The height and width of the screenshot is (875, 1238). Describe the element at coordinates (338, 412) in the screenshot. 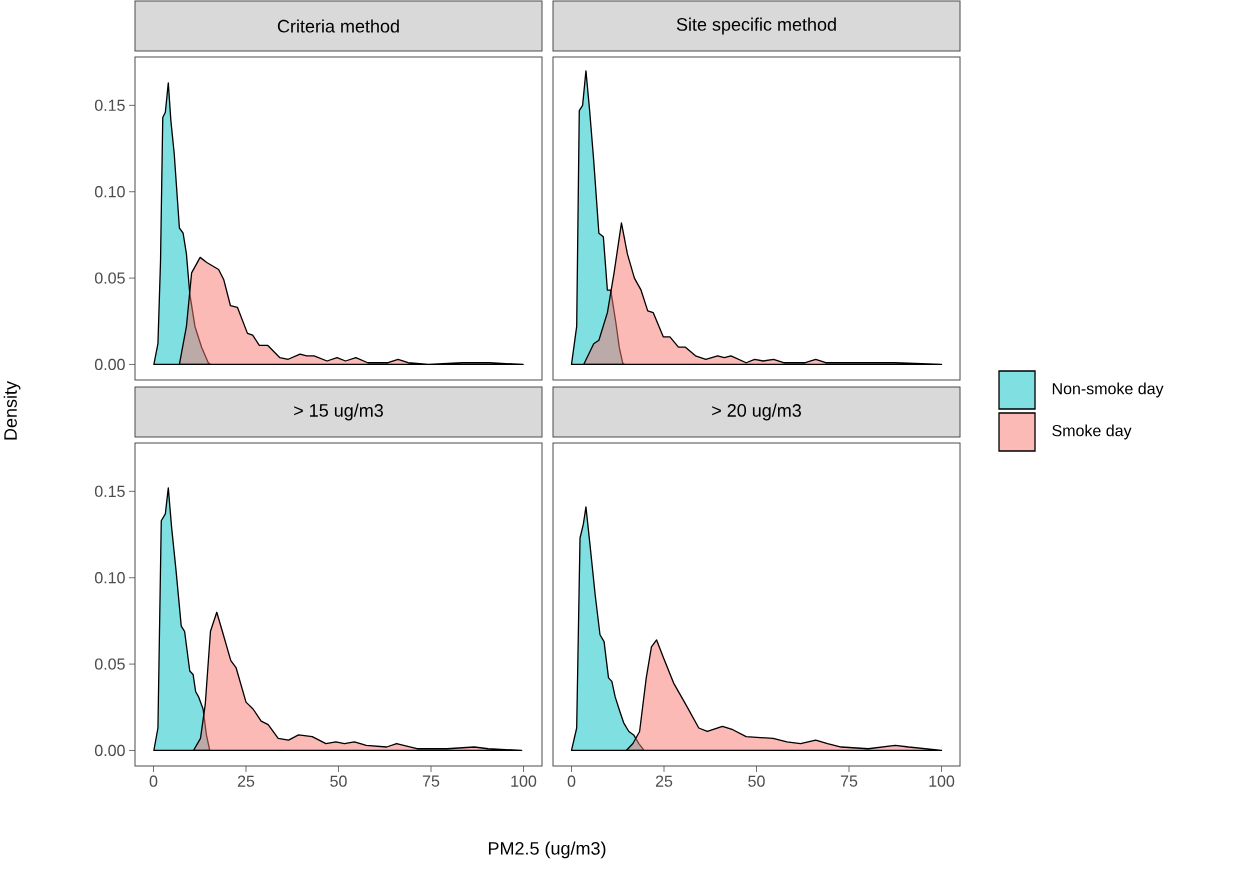

I see `chart-title: > 15 ug/m3` at that location.